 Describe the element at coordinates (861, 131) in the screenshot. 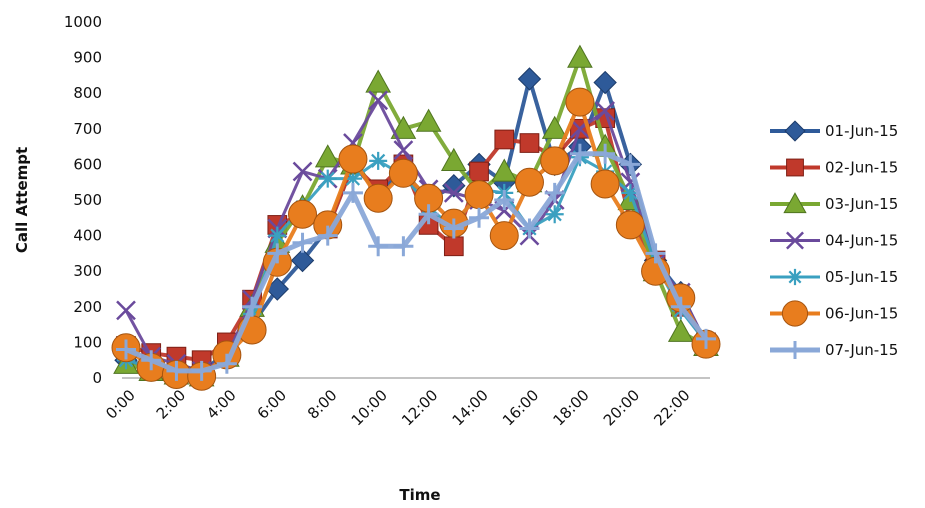

I see `legend-label: 01-Jun-15` at that location.